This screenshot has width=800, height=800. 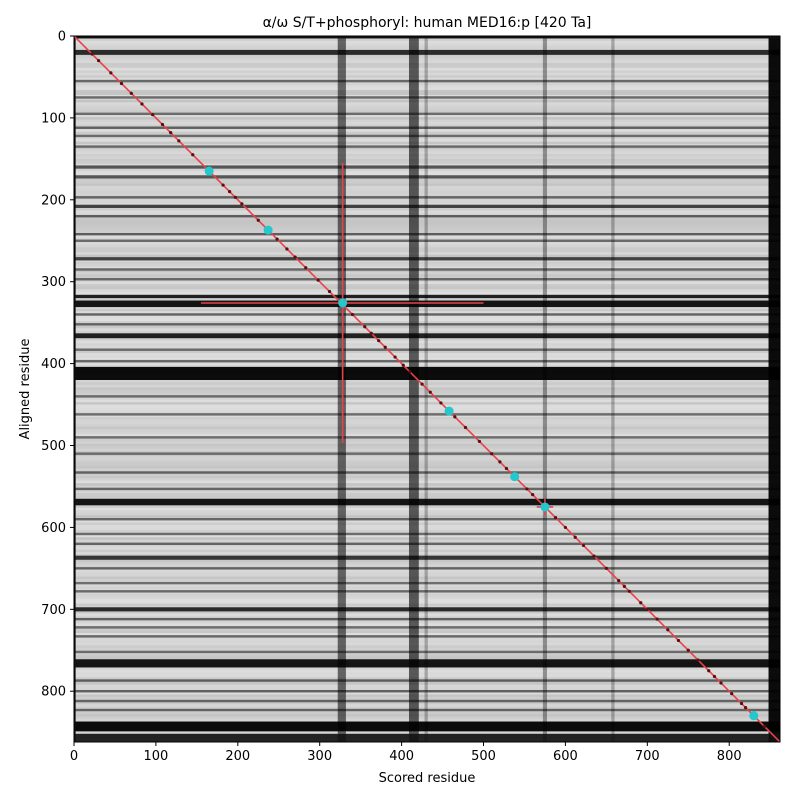 What do you see at coordinates (427, 778) in the screenshot?
I see `x-axis-label: Scored residue` at bounding box center [427, 778].